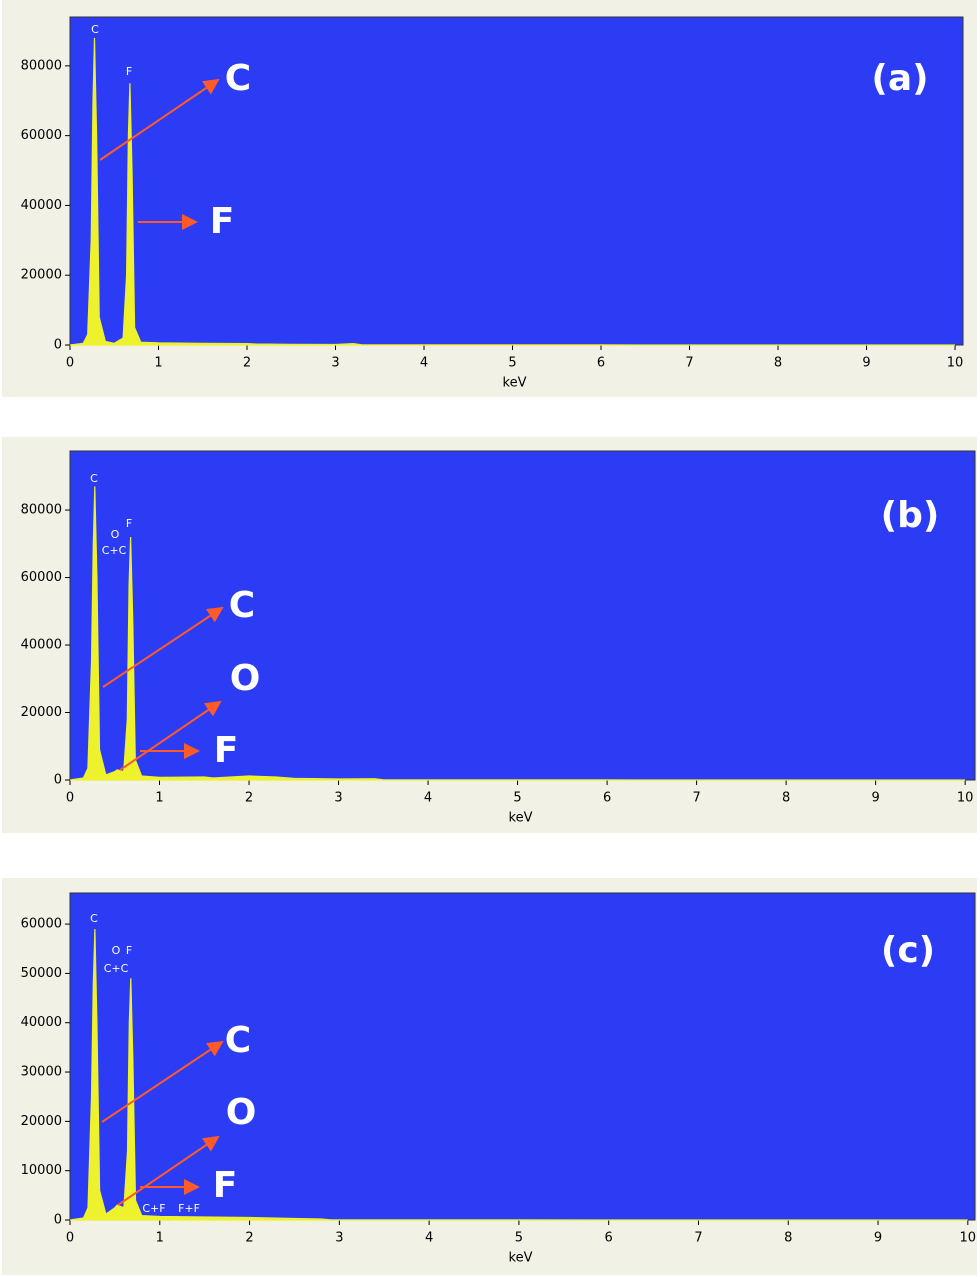 The height and width of the screenshot is (1277, 980). What do you see at coordinates (153, 1208) in the screenshot?
I see `peak-label: C+F` at bounding box center [153, 1208].